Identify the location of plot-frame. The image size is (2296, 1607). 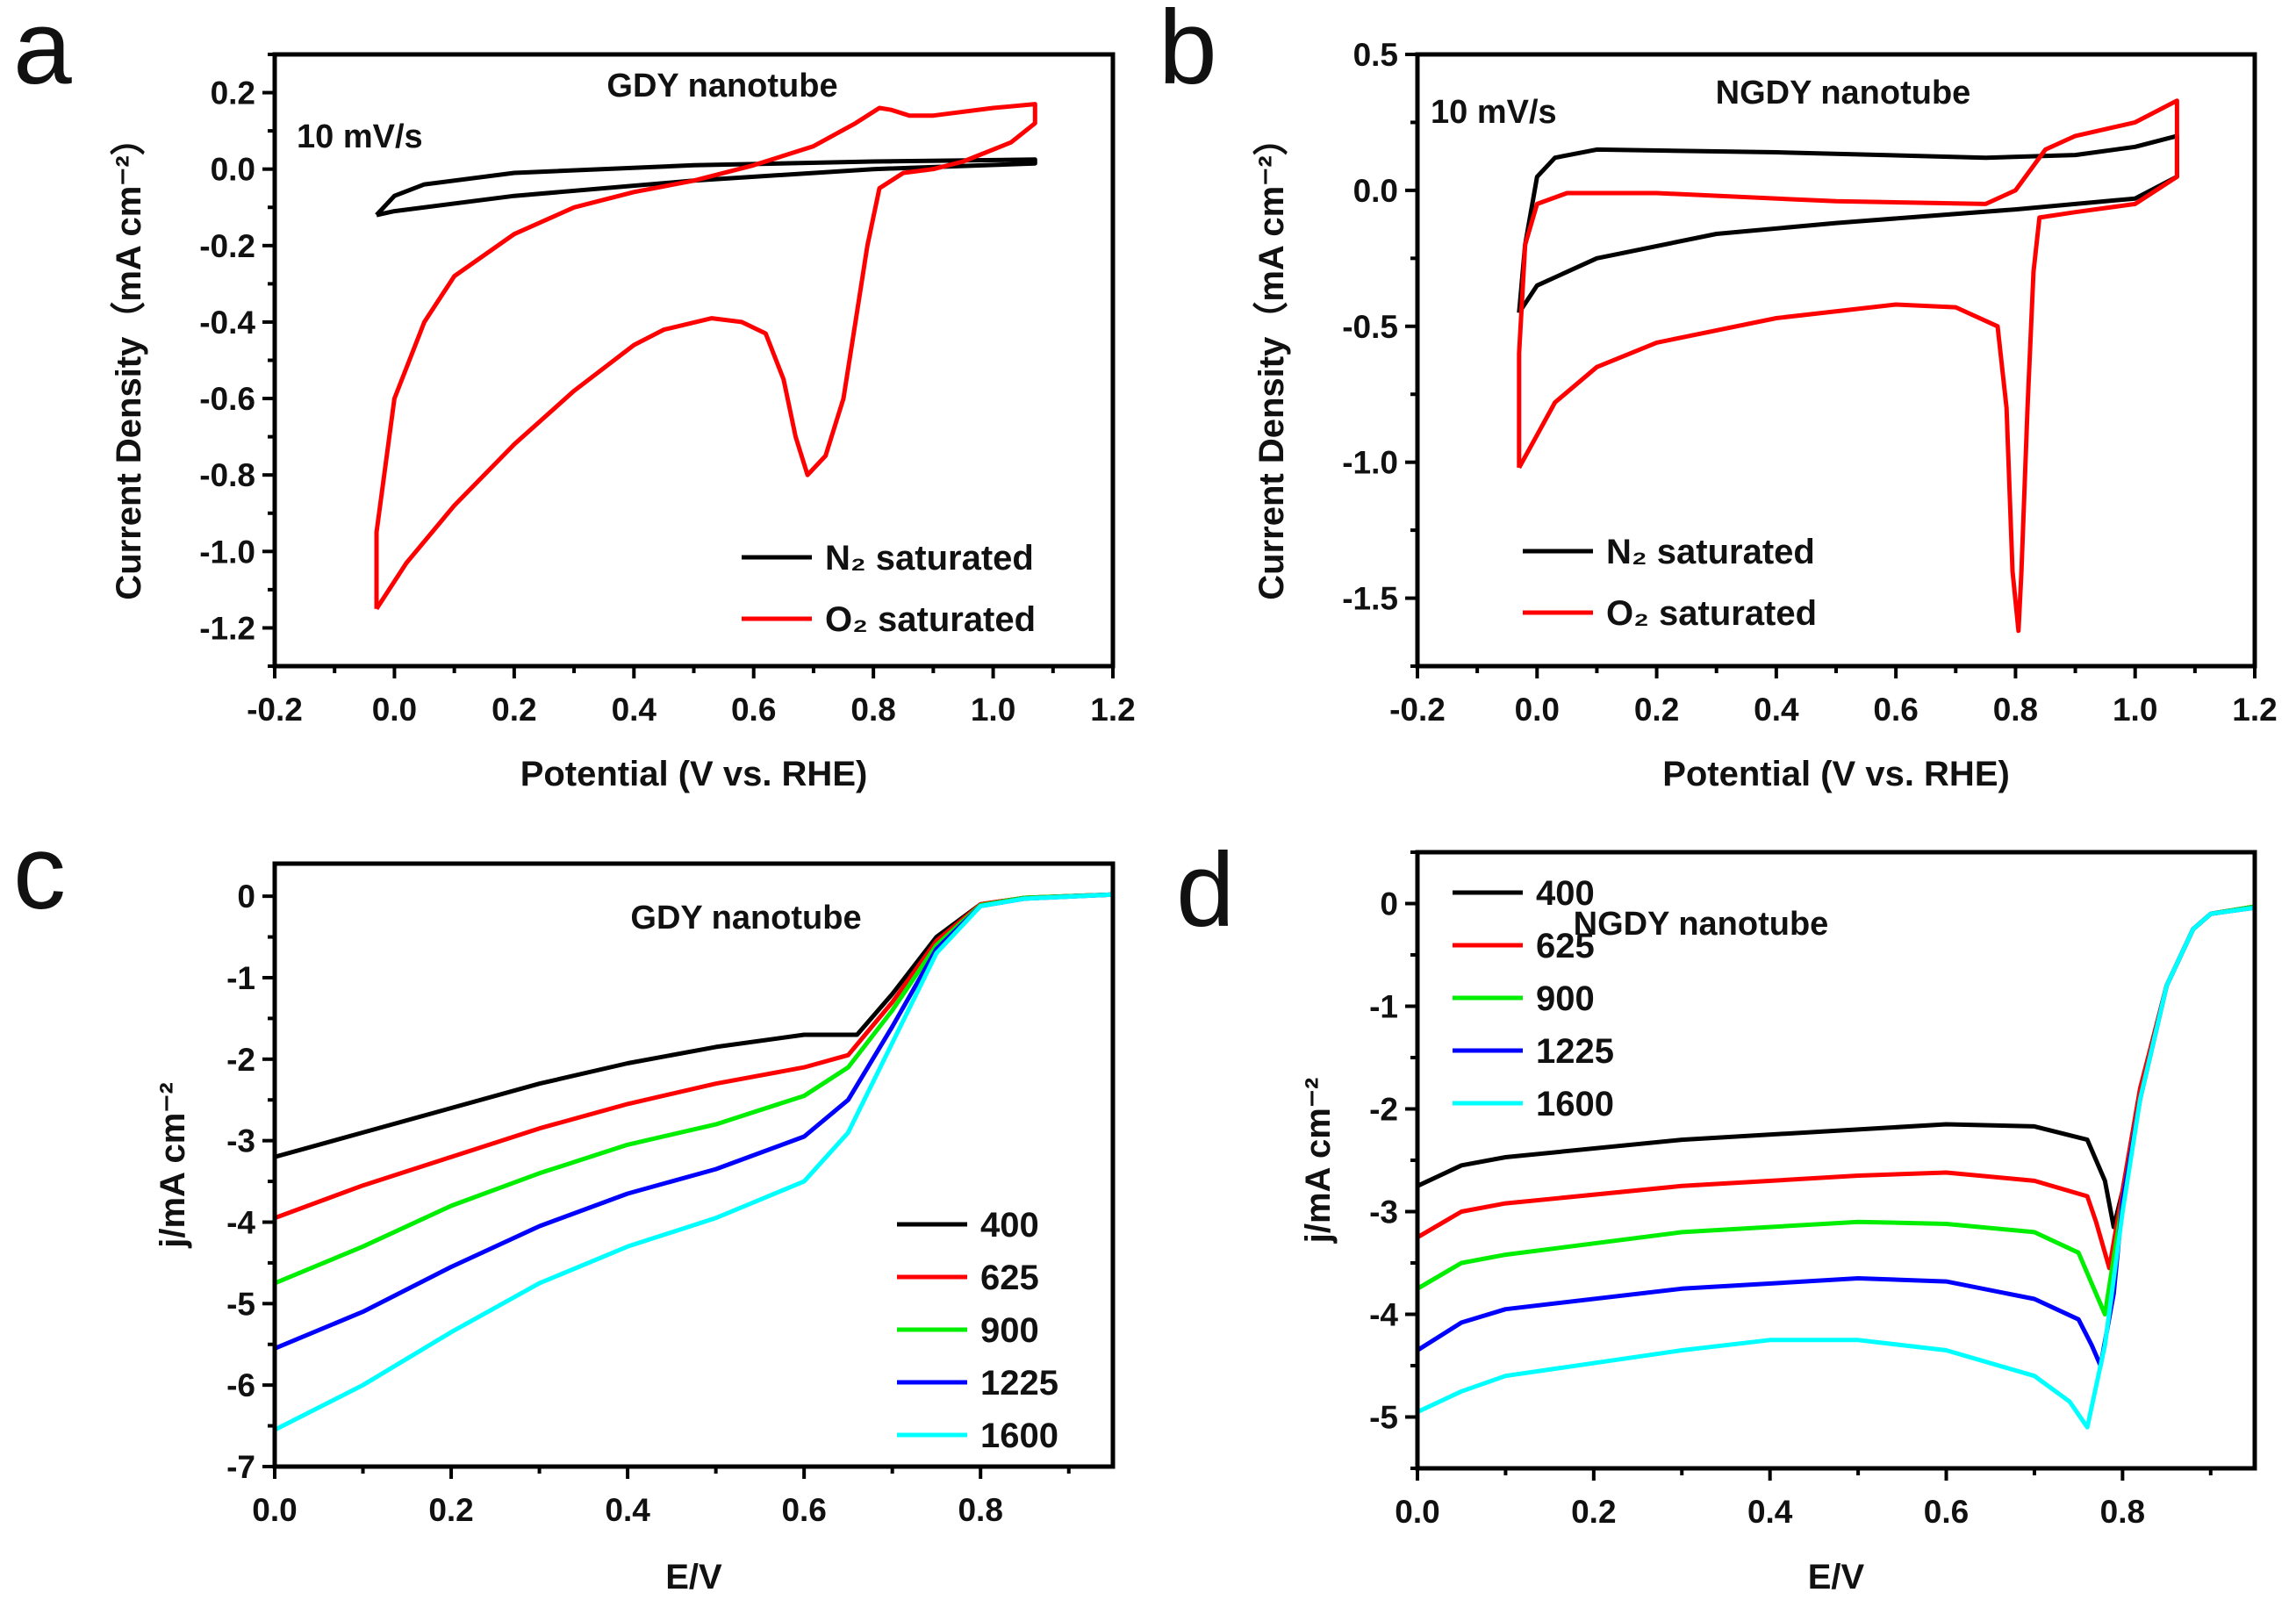
(694, 1165).